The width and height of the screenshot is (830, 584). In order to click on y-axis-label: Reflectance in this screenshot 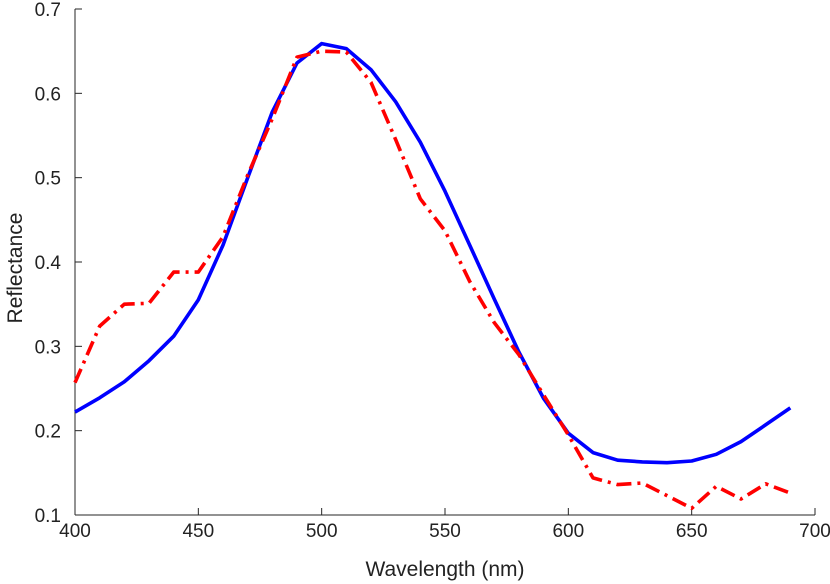, I will do `click(15, 268)`.